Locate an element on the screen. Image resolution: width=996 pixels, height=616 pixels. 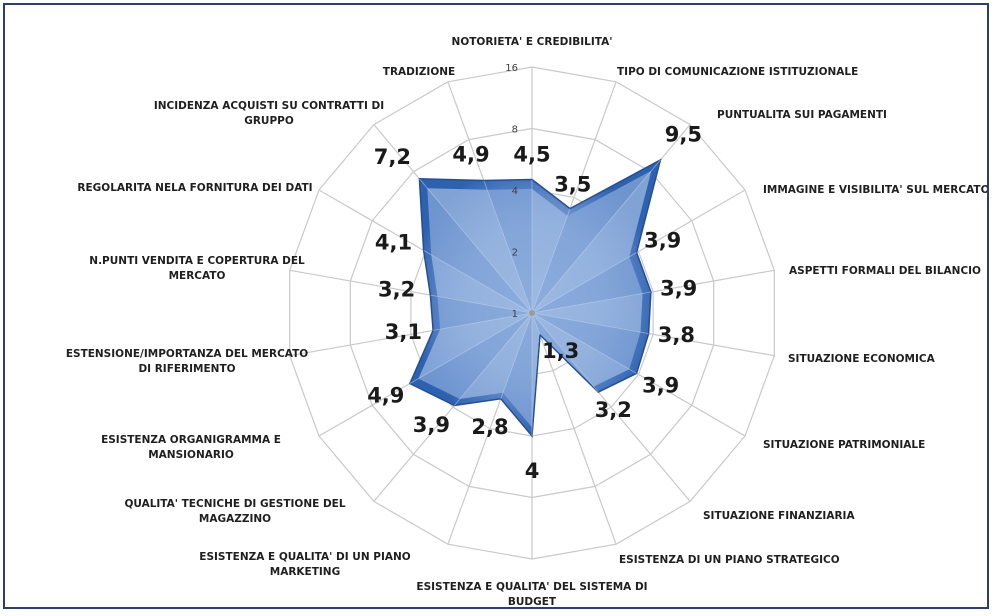
data-label-0: 4,5 is located at coordinates (531, 155).